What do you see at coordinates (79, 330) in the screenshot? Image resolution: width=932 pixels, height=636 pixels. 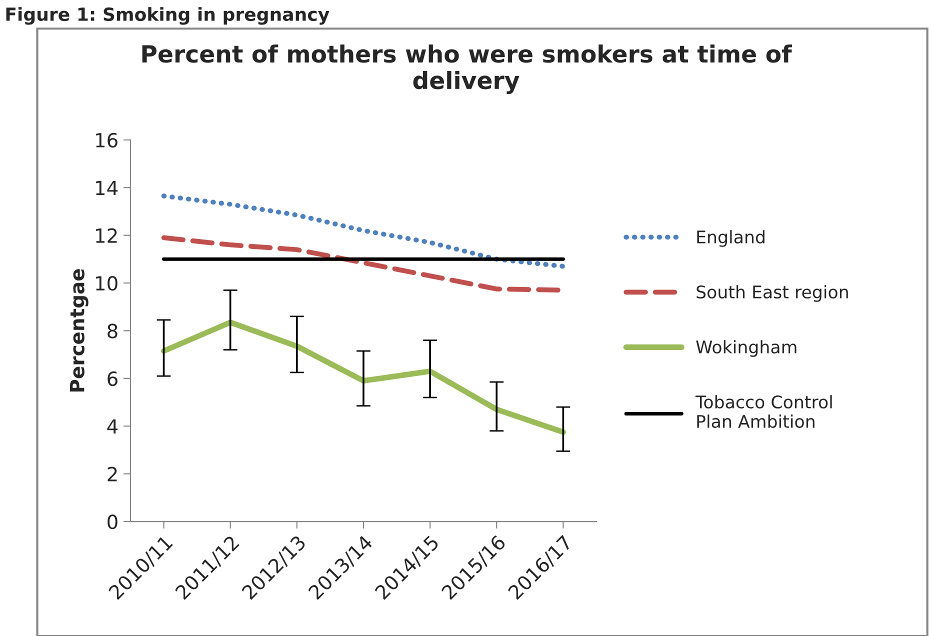 I see `y-axis-title: Percentgae` at bounding box center [79, 330].